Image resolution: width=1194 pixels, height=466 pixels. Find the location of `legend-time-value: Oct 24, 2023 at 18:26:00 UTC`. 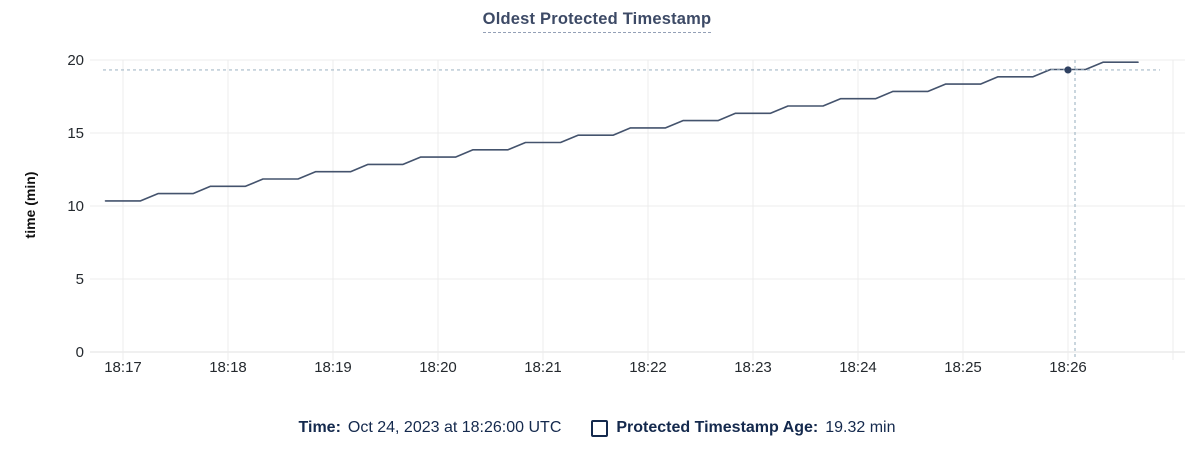

legend-time-value: Oct 24, 2023 at 18:26:00 UTC is located at coordinates (454, 427).